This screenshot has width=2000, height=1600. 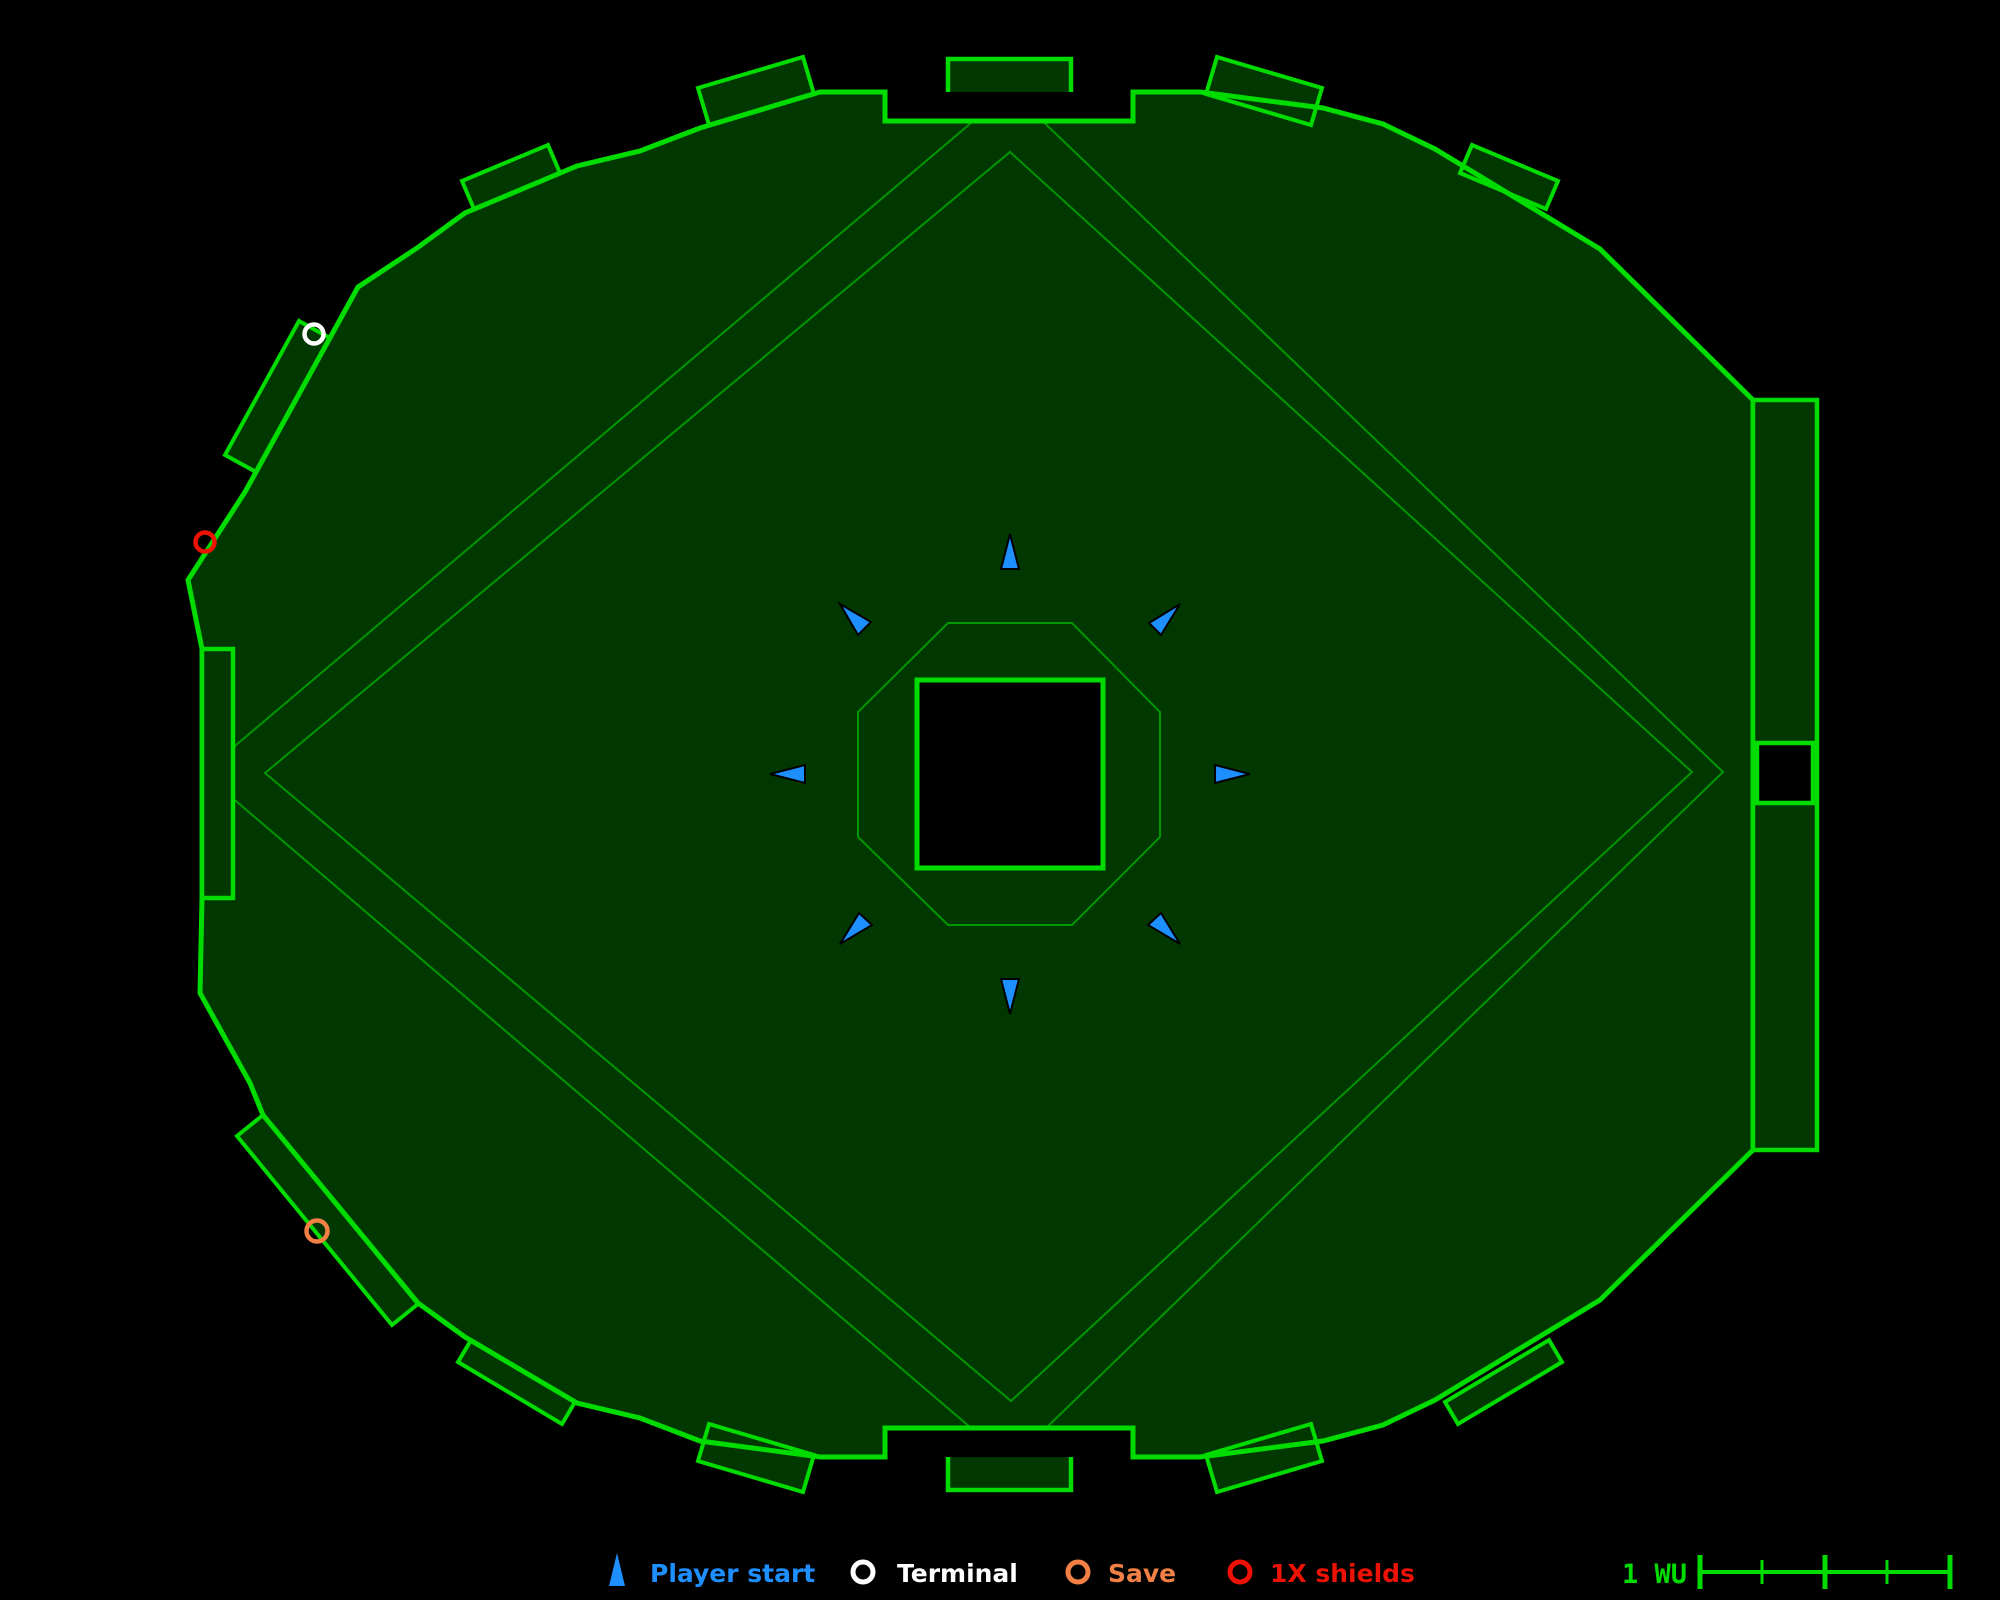 I want to click on terminal-marker, so click(x=314, y=334).